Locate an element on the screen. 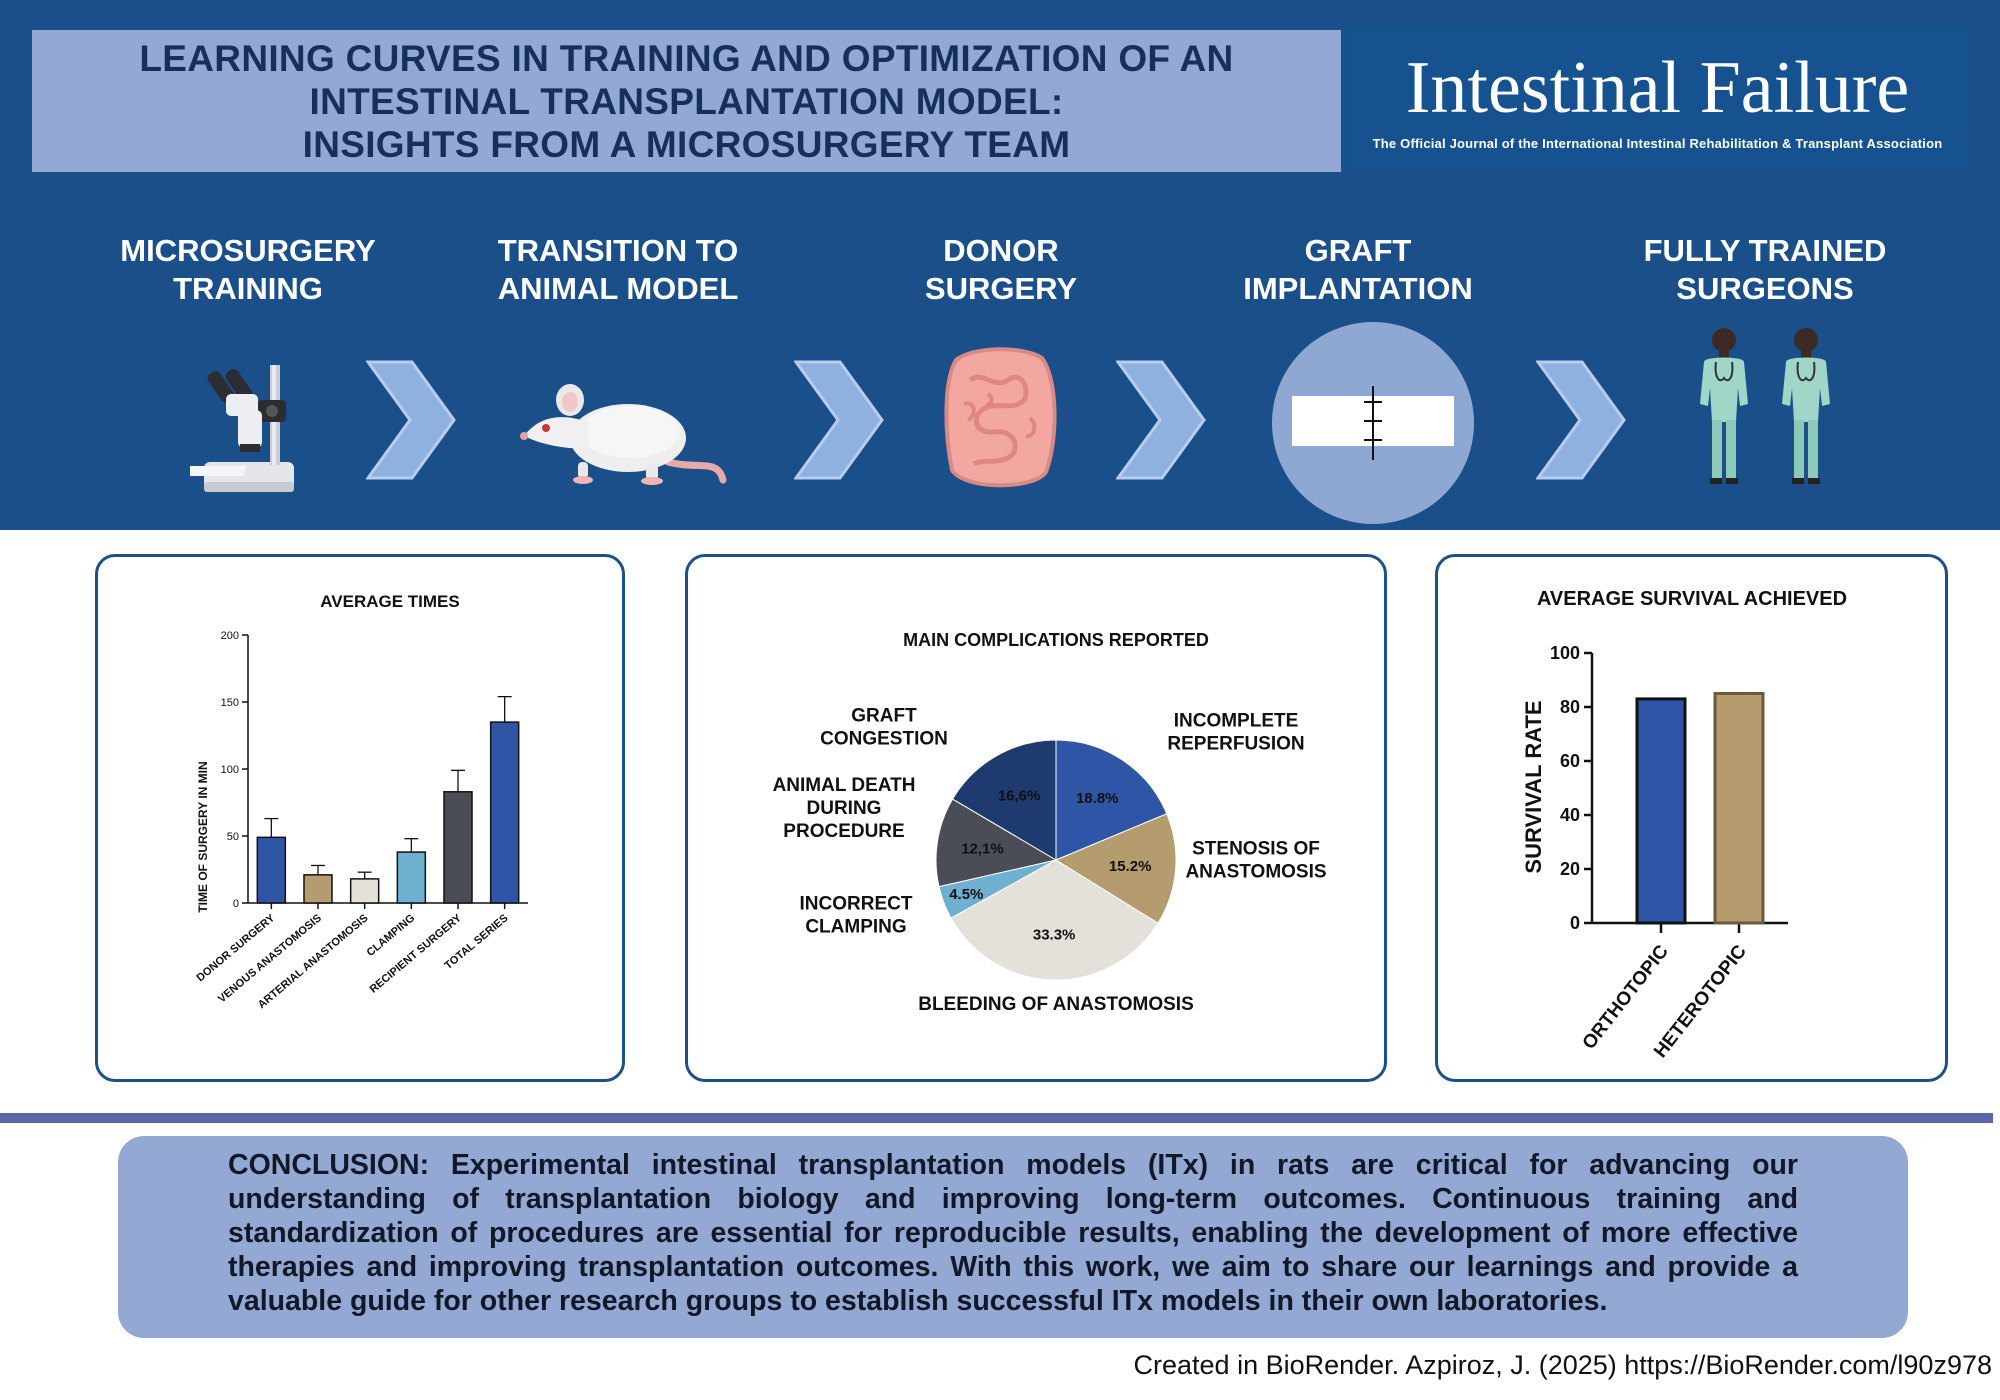 Image resolution: width=2000 pixels, height=1400 pixels. y-axis-label: SURVIVAL RATE is located at coordinates (1533, 786).